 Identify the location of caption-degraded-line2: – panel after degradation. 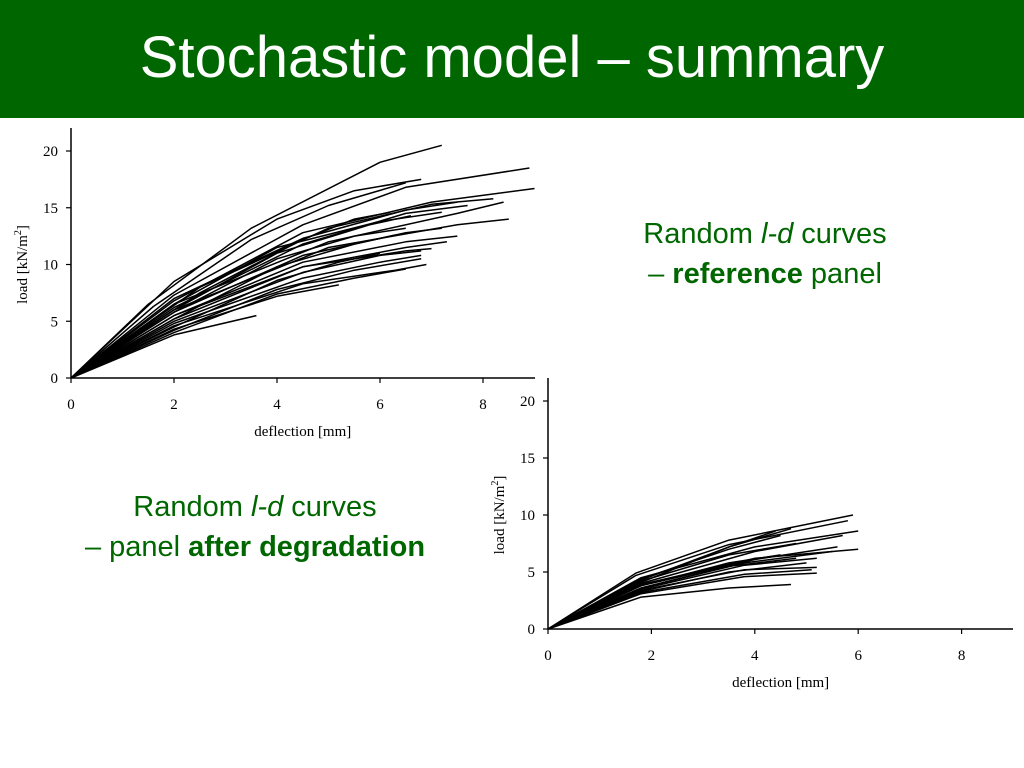
(255, 547).